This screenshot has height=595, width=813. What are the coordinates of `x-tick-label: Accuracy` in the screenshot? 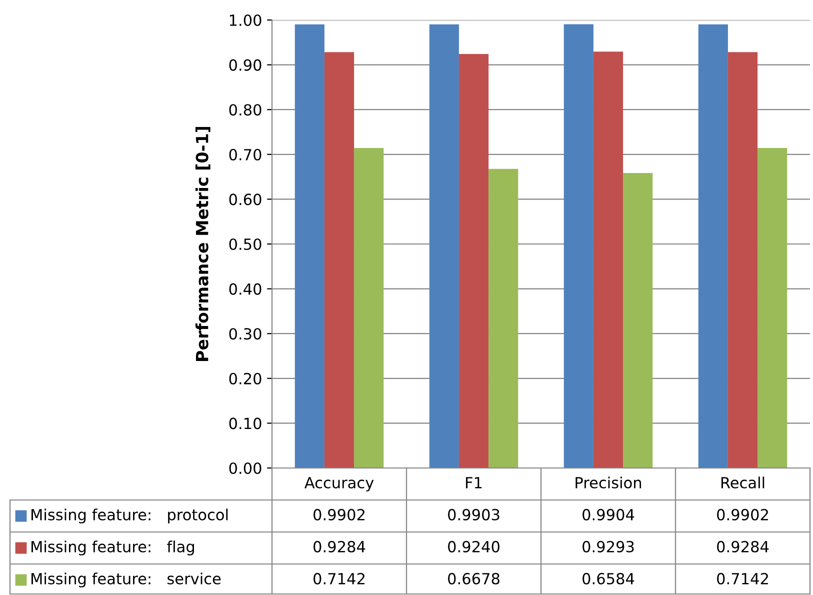 It's located at (339, 484).